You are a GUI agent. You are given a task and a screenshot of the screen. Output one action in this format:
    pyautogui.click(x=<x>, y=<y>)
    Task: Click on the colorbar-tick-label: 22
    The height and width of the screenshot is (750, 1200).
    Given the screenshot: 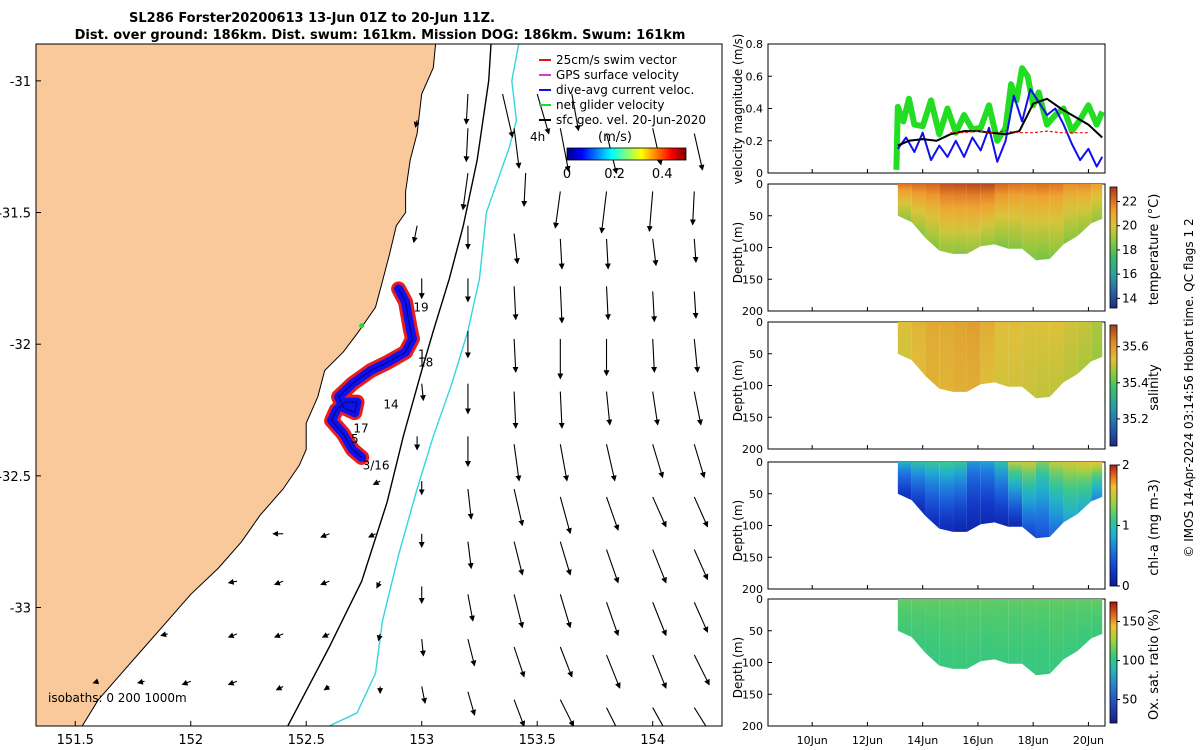 What is the action you would take?
    pyautogui.click(x=1129, y=202)
    